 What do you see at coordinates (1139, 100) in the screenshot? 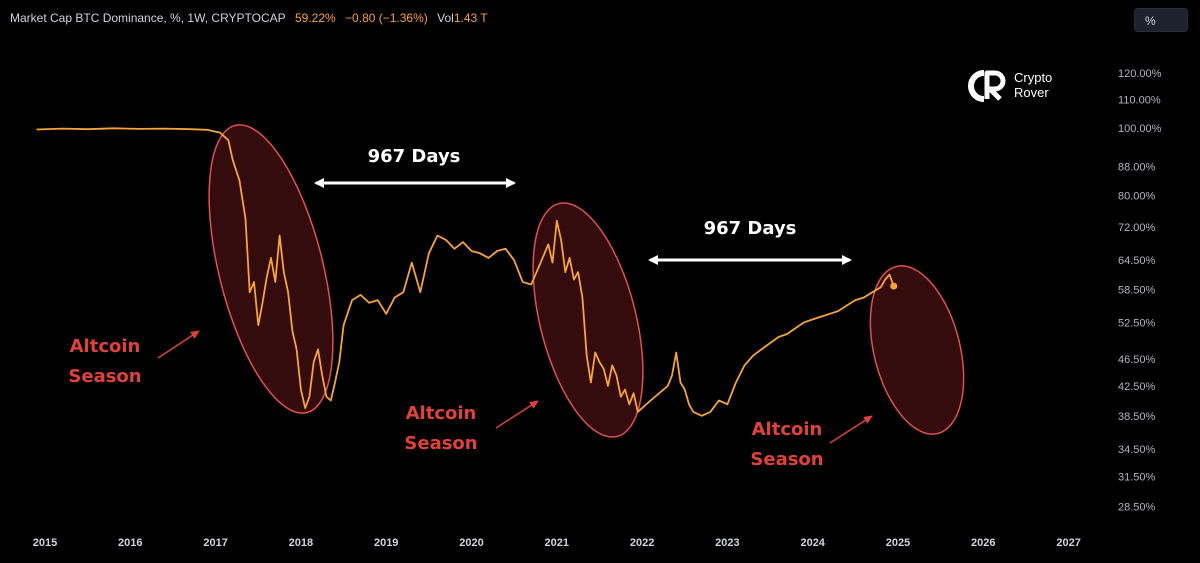
I see `y-tick-label: 110.00%` at bounding box center [1139, 100].